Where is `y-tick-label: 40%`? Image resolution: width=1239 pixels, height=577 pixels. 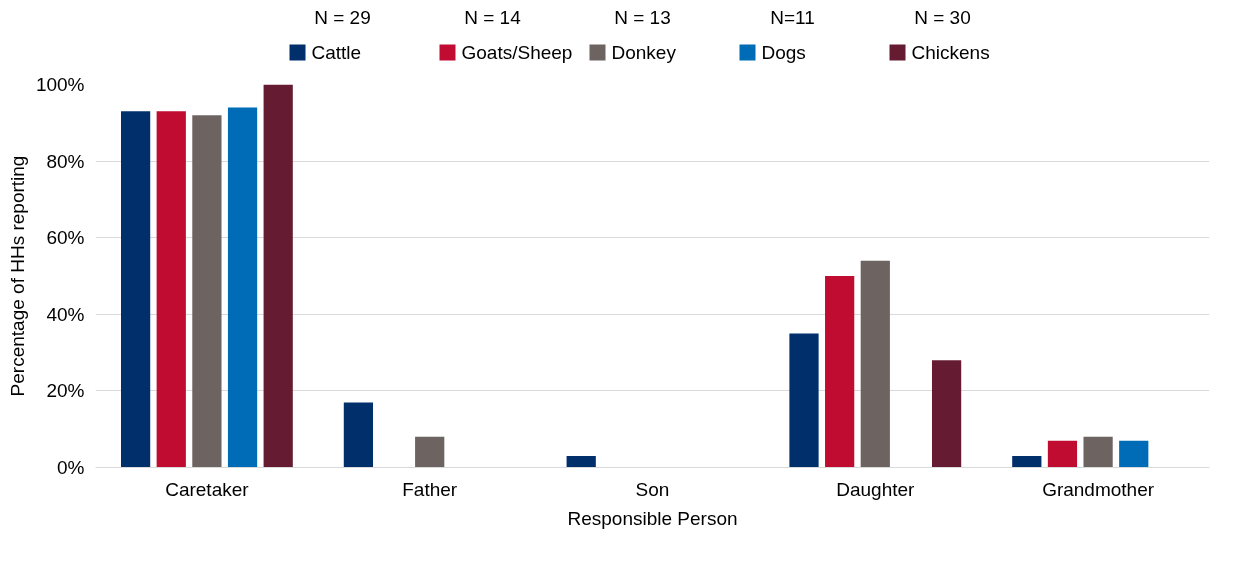
y-tick-label: 40% is located at coordinates (65, 314).